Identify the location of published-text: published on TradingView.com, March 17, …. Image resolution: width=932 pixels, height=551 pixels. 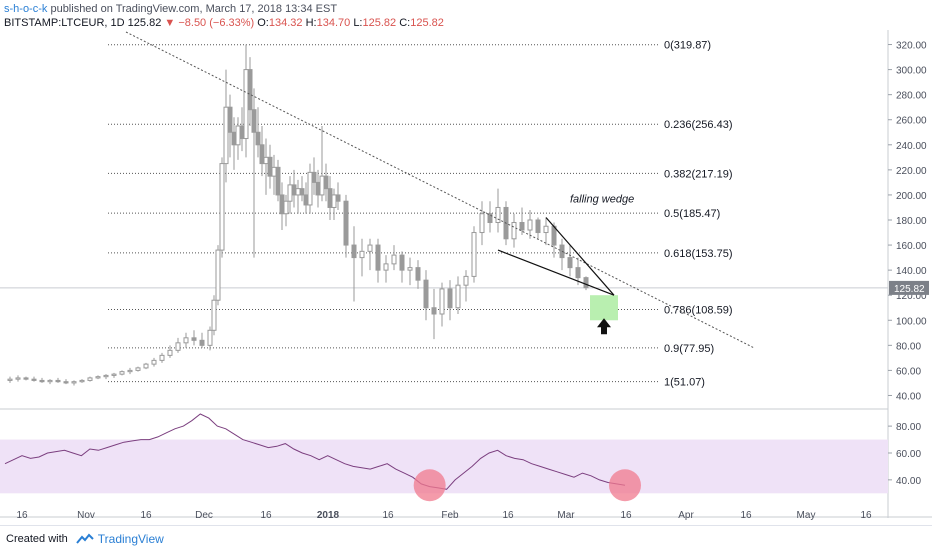
(194, 9).